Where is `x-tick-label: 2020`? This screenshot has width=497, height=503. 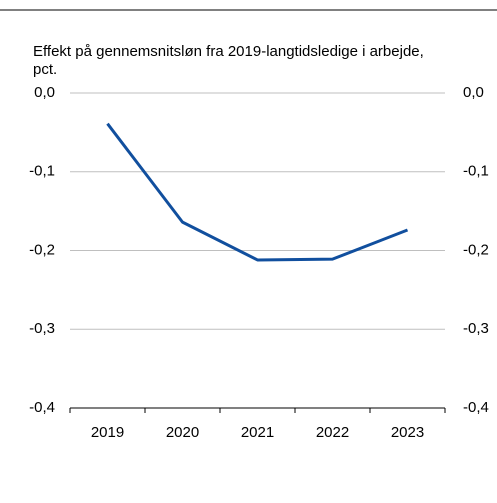
x-tick-label: 2020 is located at coordinates (182, 432).